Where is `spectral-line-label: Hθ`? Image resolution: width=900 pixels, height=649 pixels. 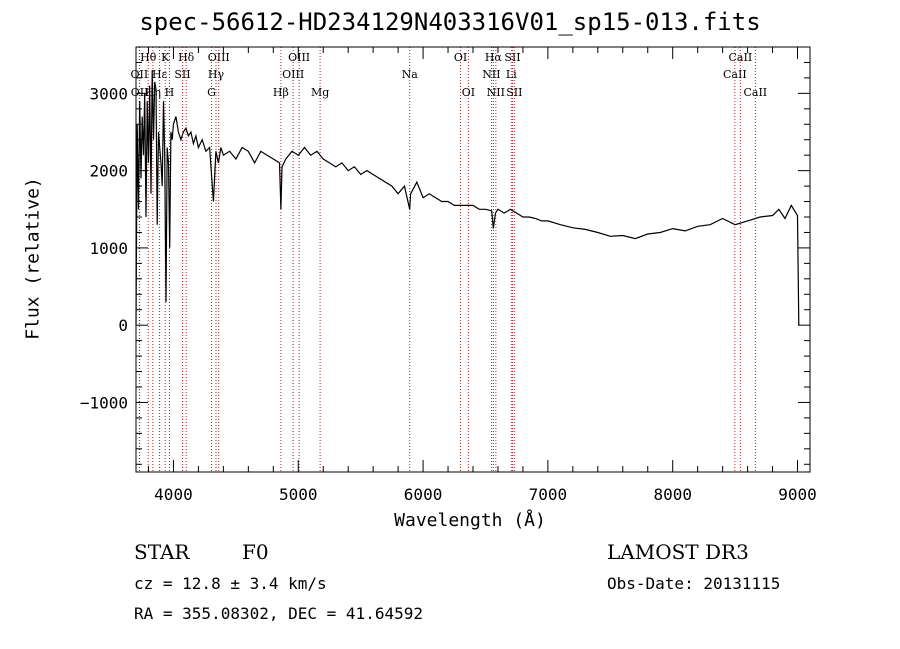 spectral-line-label: Hθ is located at coordinates (148, 57).